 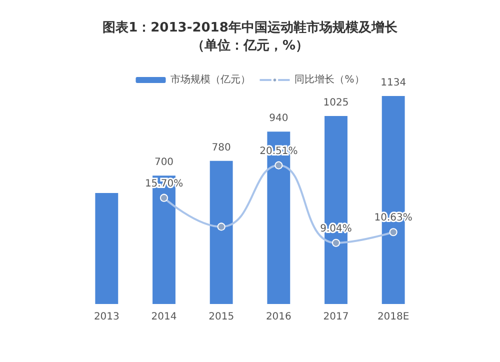 What do you see at coordinates (393, 317) in the screenshot?
I see `x-tick-label: 2018E` at bounding box center [393, 317].